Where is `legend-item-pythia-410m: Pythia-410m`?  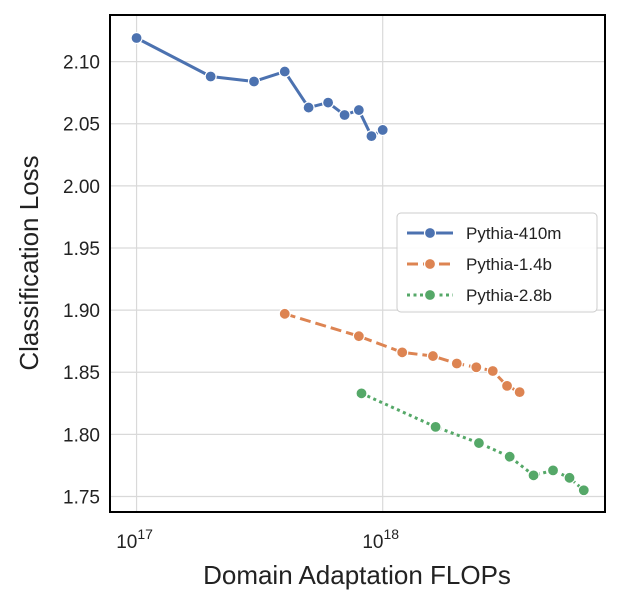 legend-item-pythia-410m: Pythia-410m is located at coordinates (484, 233).